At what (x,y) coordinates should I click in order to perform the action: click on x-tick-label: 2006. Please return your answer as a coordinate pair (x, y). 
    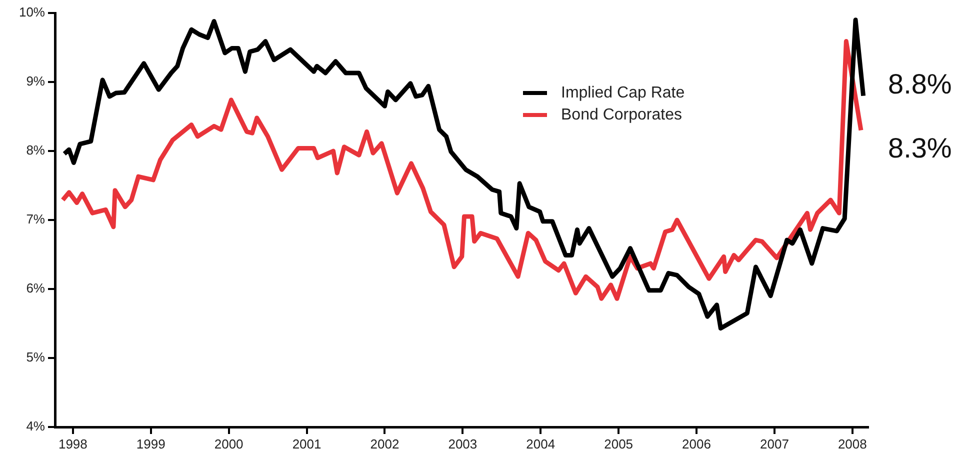
    Looking at the image, I should click on (696, 444).